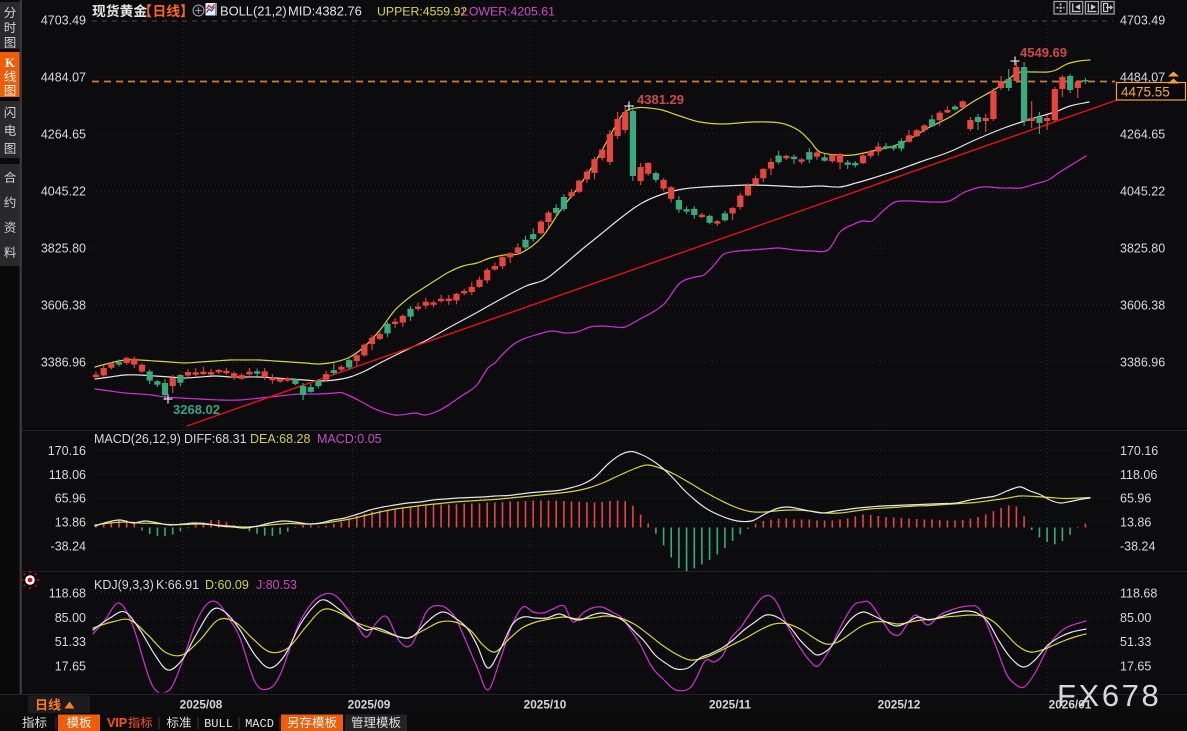 This screenshot has width=1187, height=731. I want to click on svg-text: 4381.29, so click(660, 99).